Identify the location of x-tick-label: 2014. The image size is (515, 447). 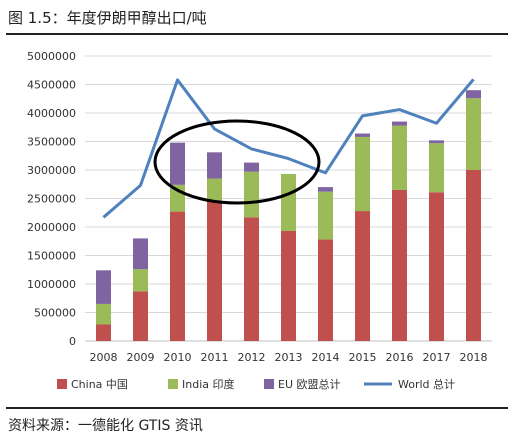
(326, 357).